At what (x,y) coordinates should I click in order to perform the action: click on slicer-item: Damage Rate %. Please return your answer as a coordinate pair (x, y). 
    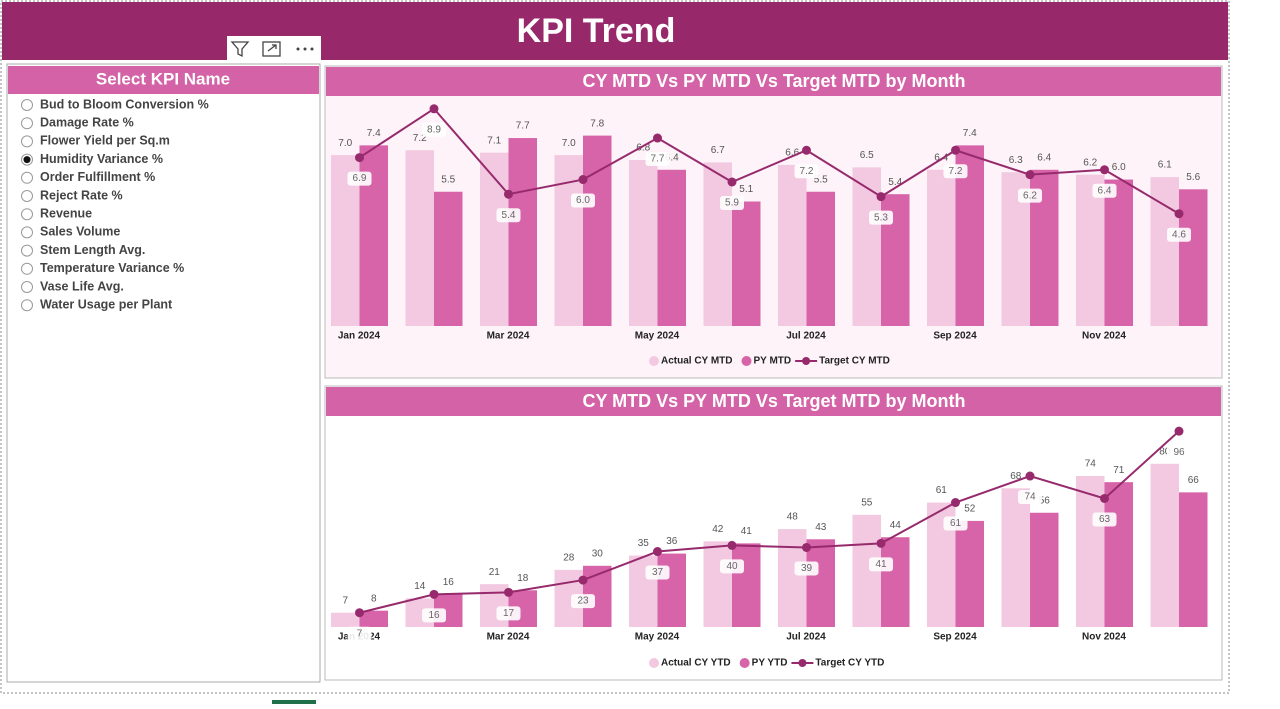
    Looking at the image, I should click on (77, 122).